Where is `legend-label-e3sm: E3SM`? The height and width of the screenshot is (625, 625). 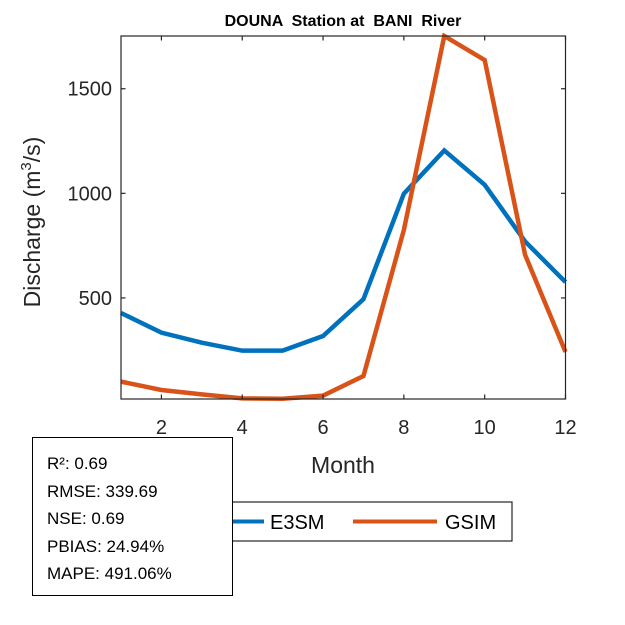 legend-label-e3sm: E3SM is located at coordinates (297, 523).